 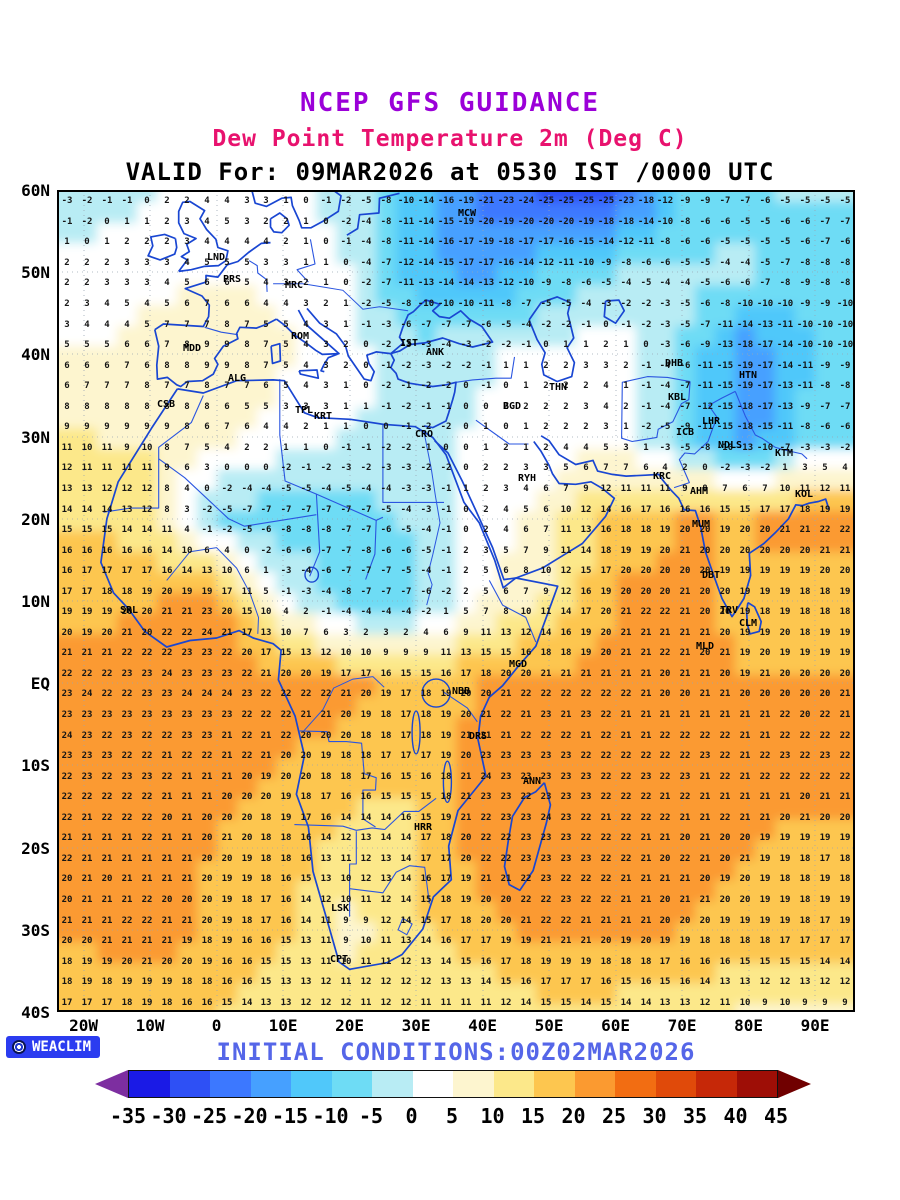 I want to click on svg-text: -13, so click(x=486, y=283).